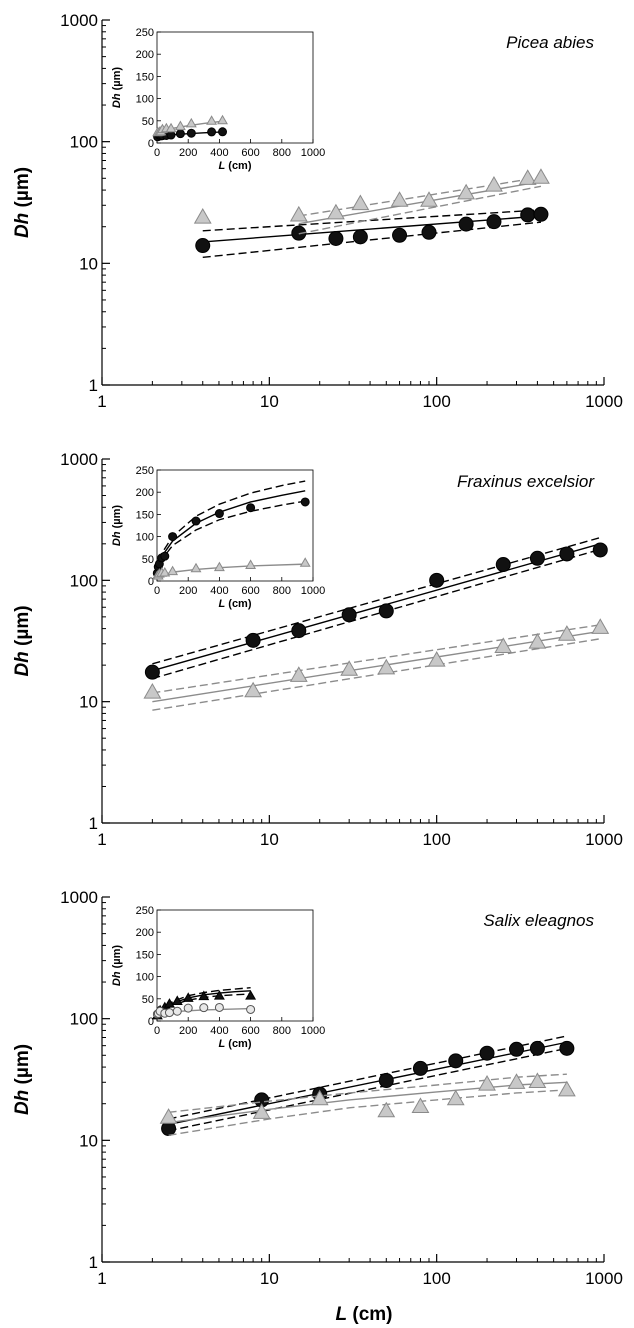 This screenshot has height=1328, width=634. What do you see at coordinates (550, 42) in the screenshot?
I see `panel-title: Picea abies` at bounding box center [550, 42].